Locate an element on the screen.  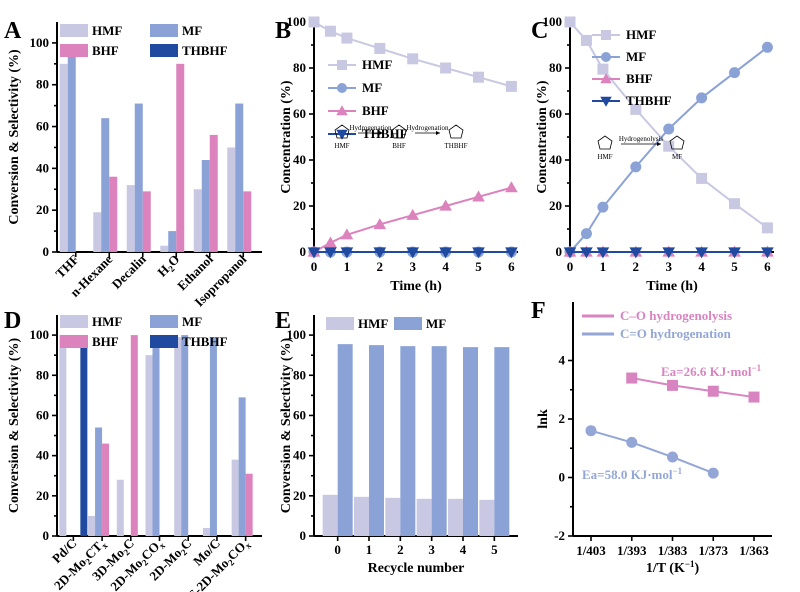
series-thbhf is located at coordinates (668, 253).